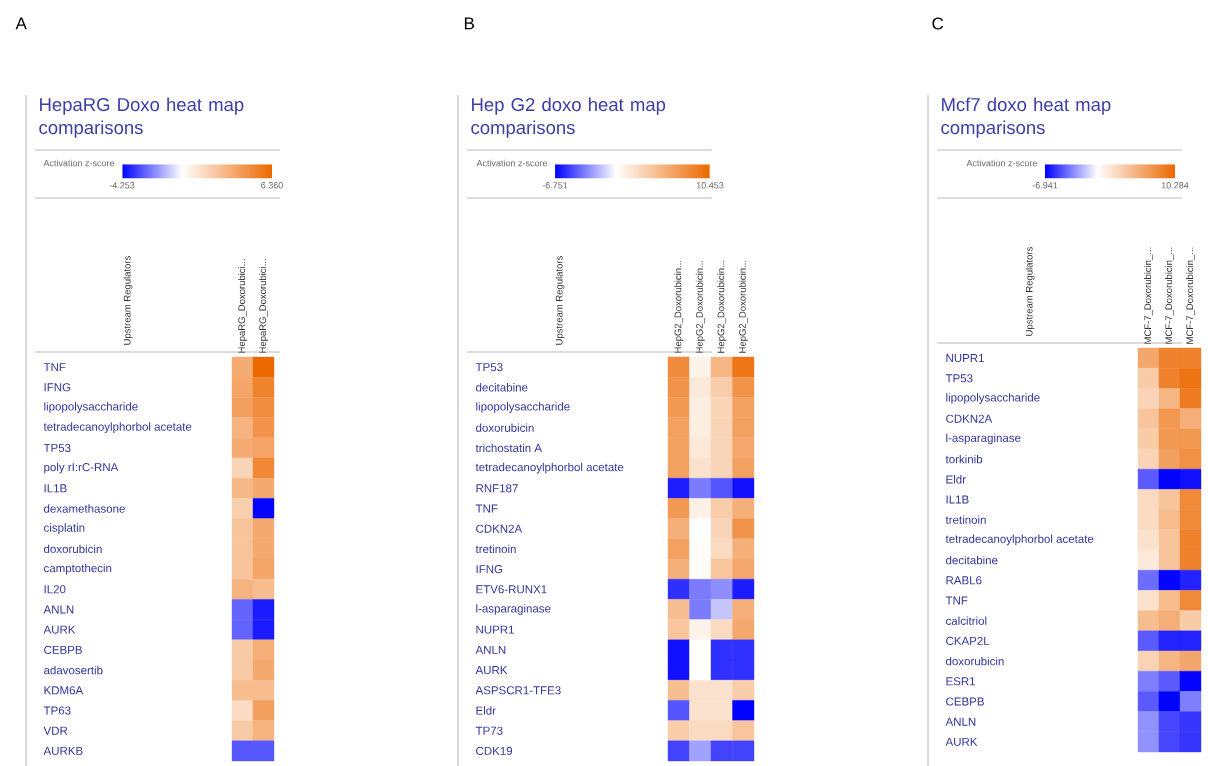 Image resolution: width=1208 pixels, height=766 pixels. Describe the element at coordinates (64, 690) in the screenshot. I see `y-tick-label: KDM6A` at that location.